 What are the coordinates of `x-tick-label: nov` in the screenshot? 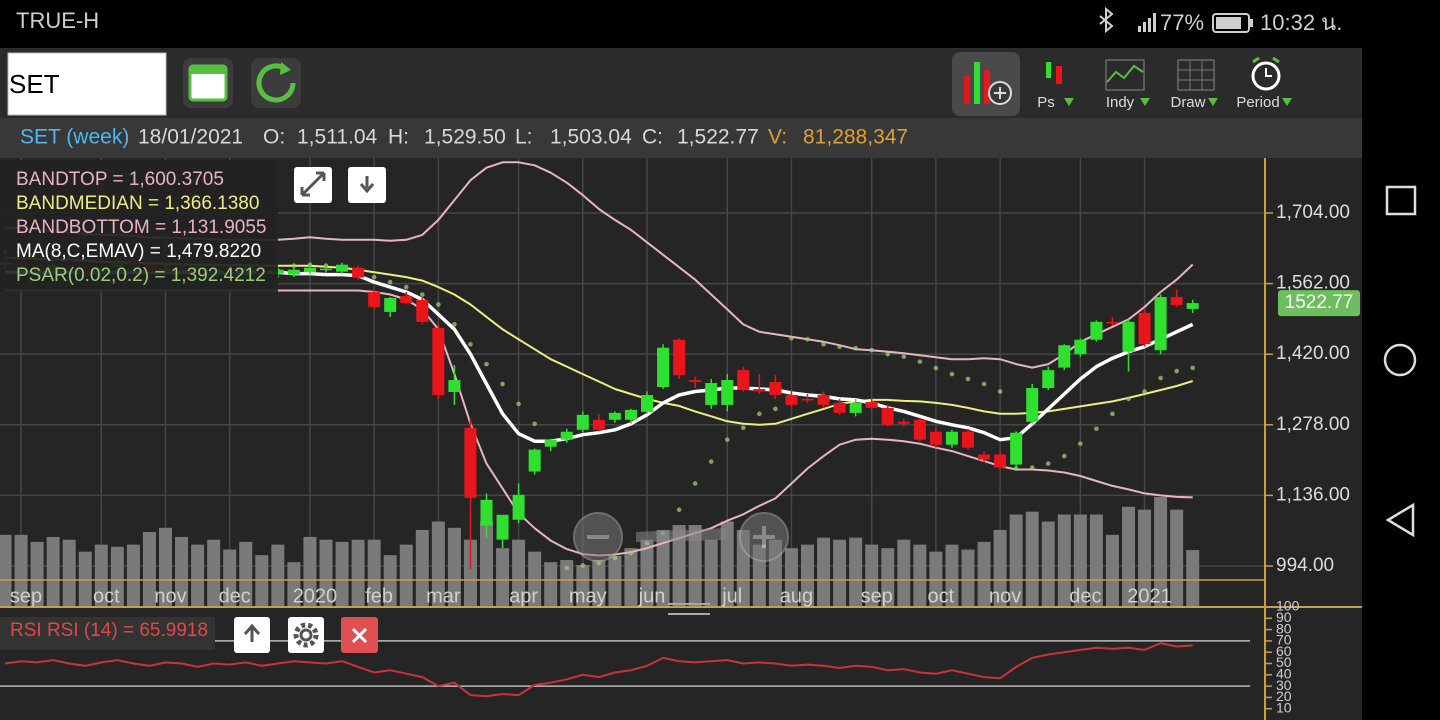 It's located at (170, 596).